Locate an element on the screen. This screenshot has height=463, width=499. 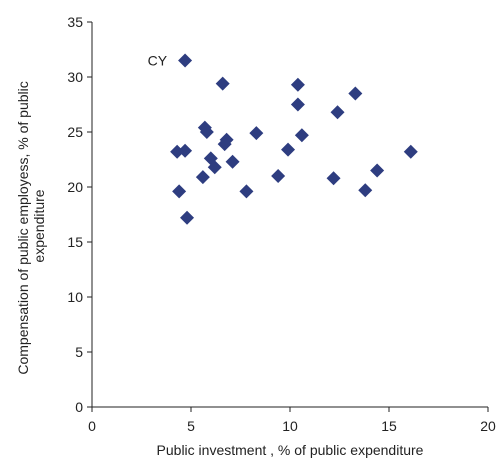
y-tick-label: 30 is located at coordinates (75, 77).